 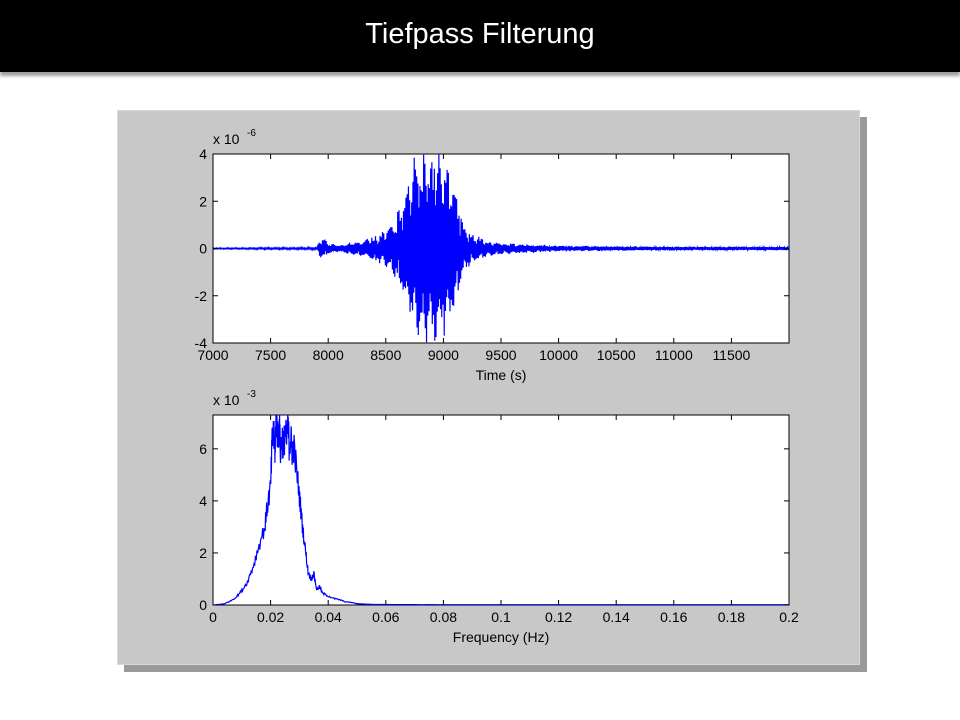 What do you see at coordinates (251, 133) in the screenshot?
I see `chart1-exponent-power: -6` at bounding box center [251, 133].